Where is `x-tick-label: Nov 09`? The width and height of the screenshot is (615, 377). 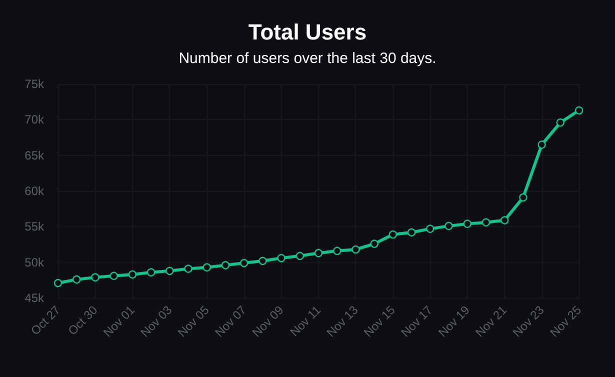 x-tick-label: Nov 09 is located at coordinates (267, 321).